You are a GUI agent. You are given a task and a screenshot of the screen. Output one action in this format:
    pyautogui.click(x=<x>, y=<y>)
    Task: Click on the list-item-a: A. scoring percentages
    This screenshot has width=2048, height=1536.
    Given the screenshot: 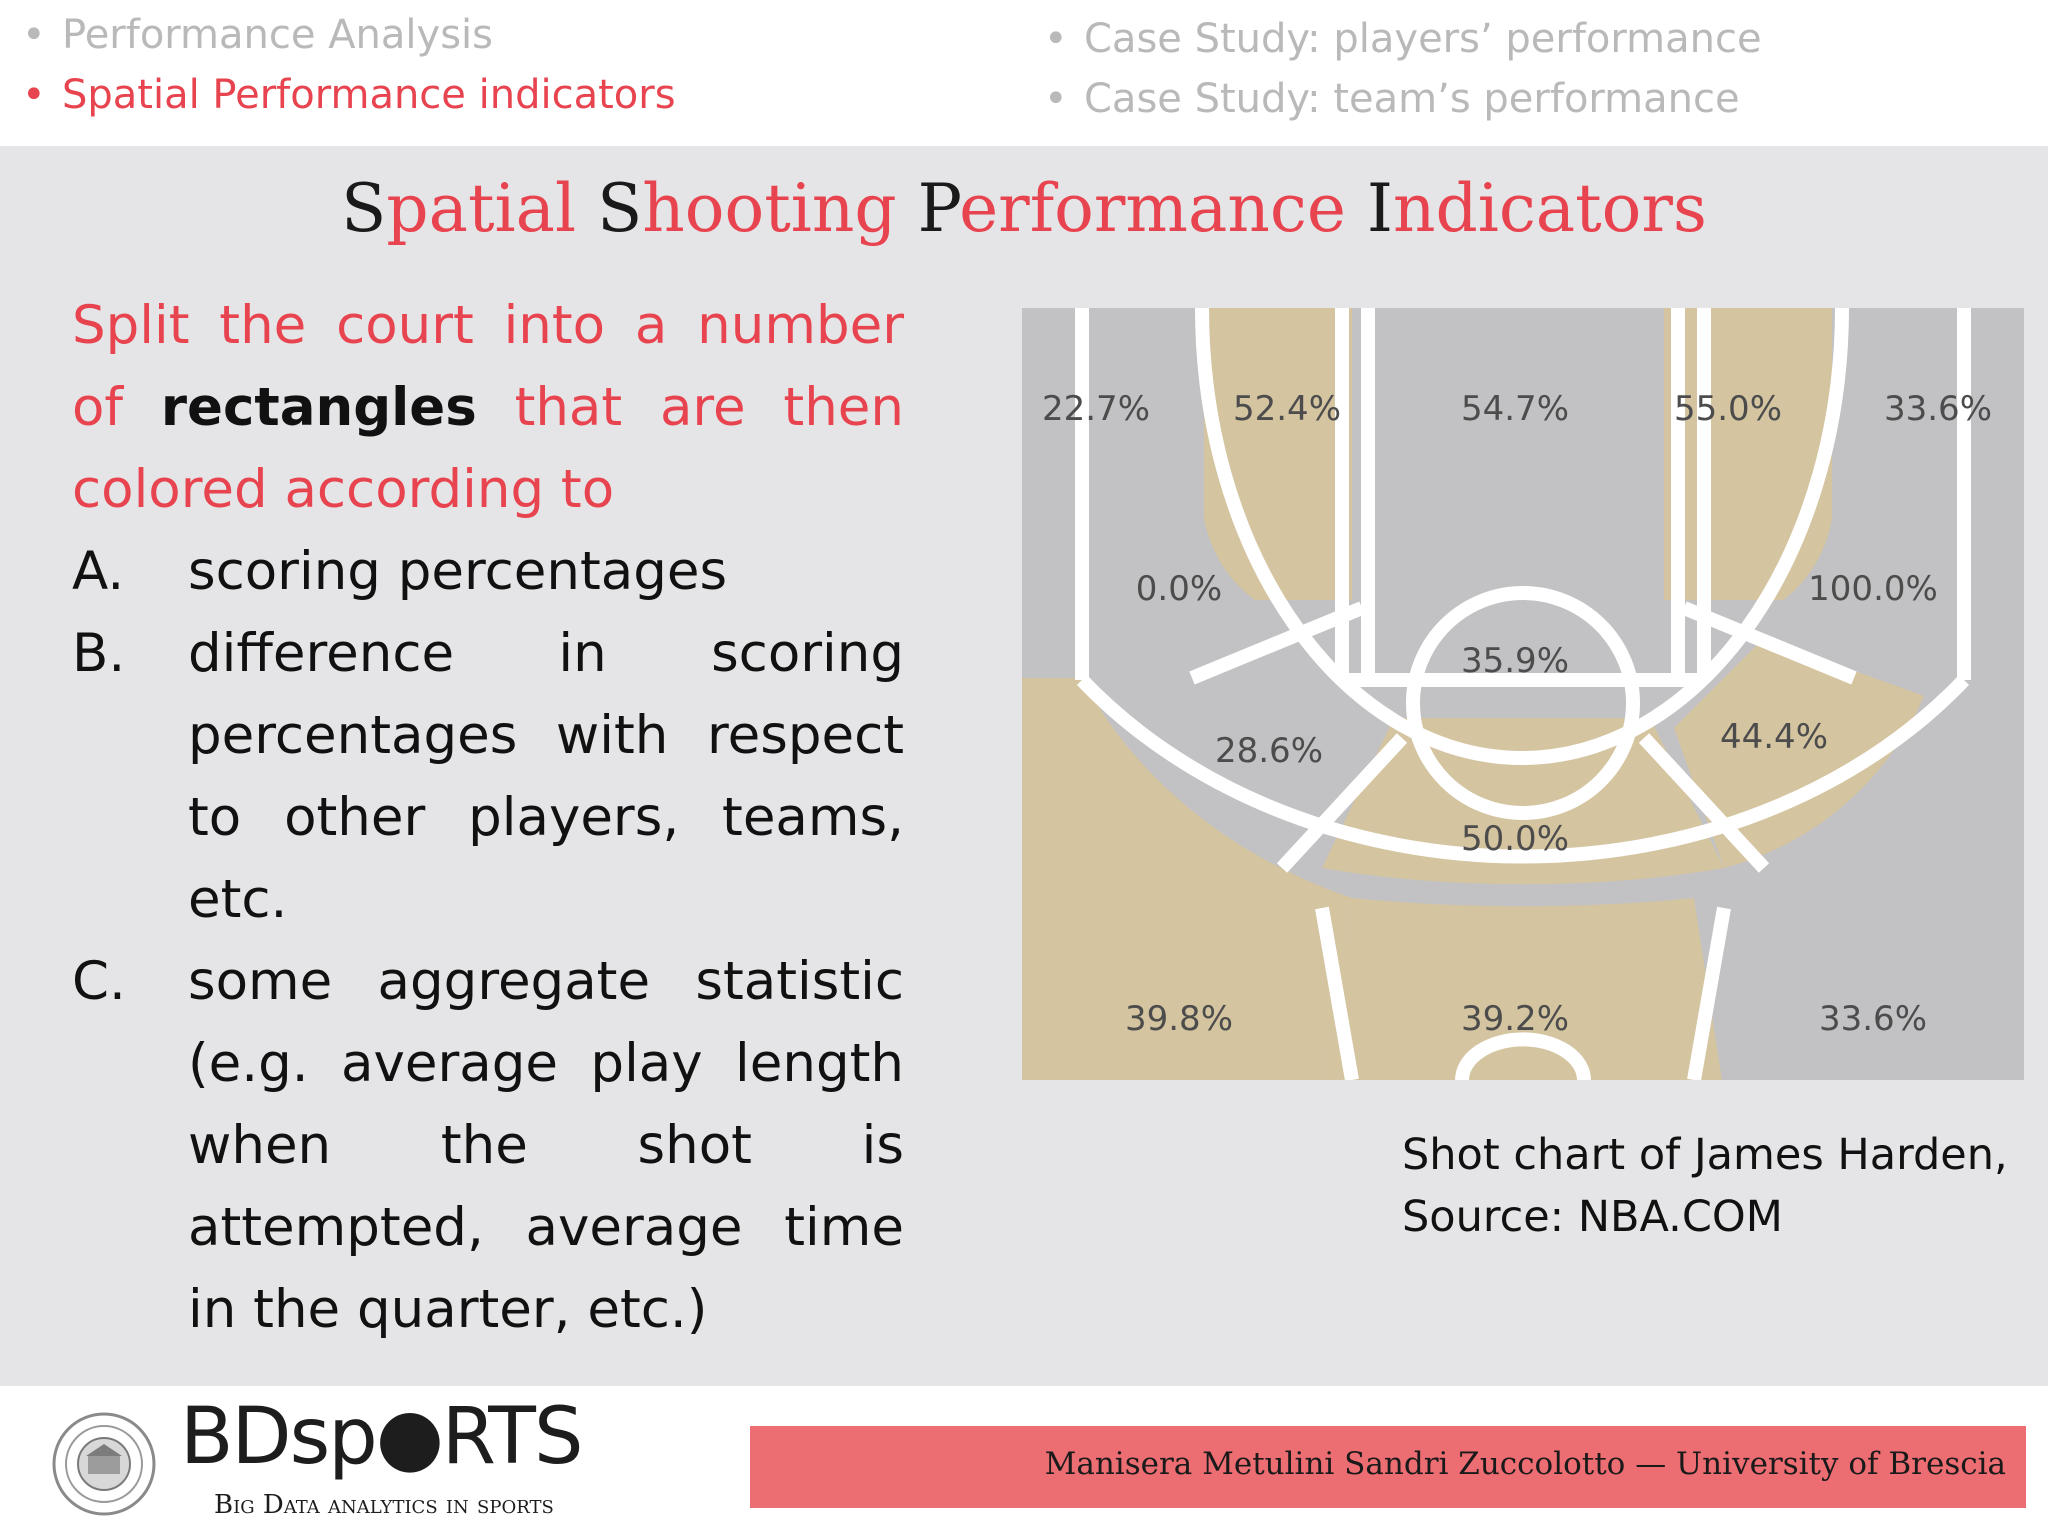 What is the action you would take?
    pyautogui.click(x=488, y=572)
    